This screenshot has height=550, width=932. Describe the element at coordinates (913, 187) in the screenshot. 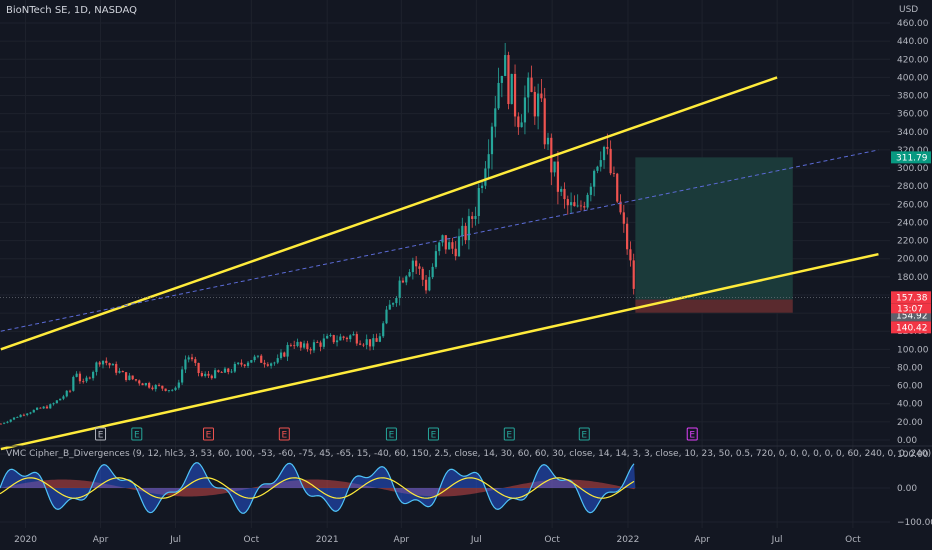

I see `price-tick-label: 280.00` at that location.